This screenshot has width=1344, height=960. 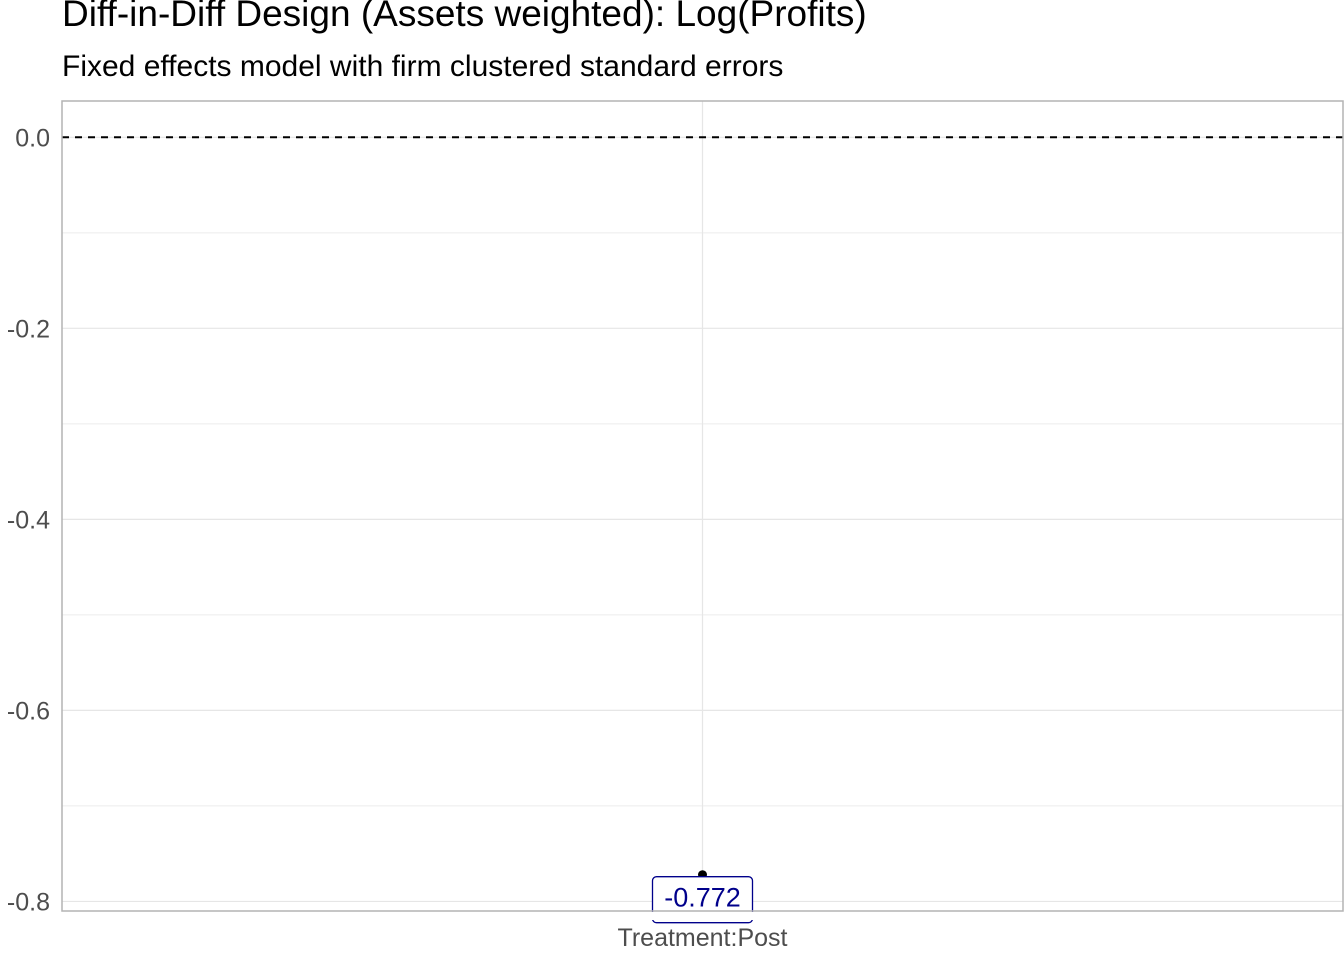 What do you see at coordinates (28, 329) in the screenshot?
I see `y-tick-label: -0.2` at bounding box center [28, 329].